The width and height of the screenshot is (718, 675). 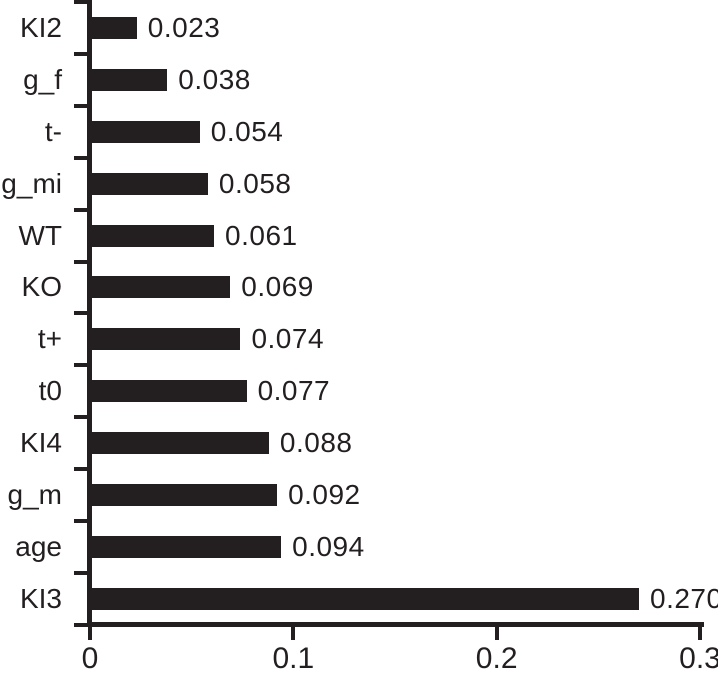 What do you see at coordinates (496, 658) in the screenshot?
I see `x-axis-tick-label: 0.2` at bounding box center [496, 658].